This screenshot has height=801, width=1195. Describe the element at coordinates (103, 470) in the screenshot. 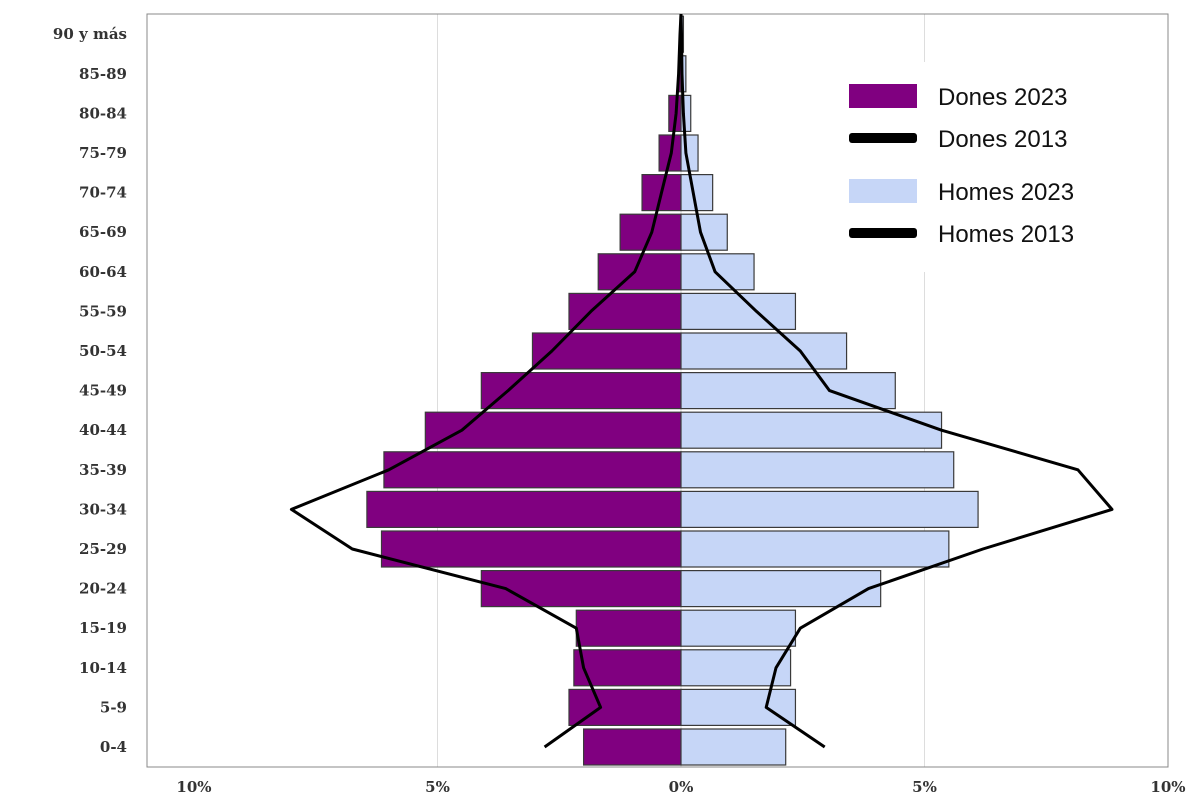

I see `category-label: 35-39` at that location.